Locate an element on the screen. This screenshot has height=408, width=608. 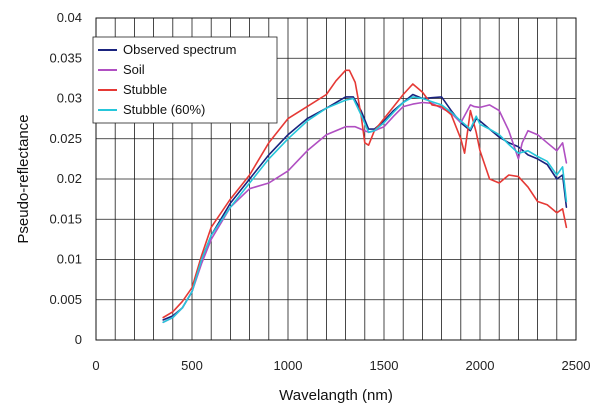
y-tick-label: 0.005 is located at coordinates (65, 299).